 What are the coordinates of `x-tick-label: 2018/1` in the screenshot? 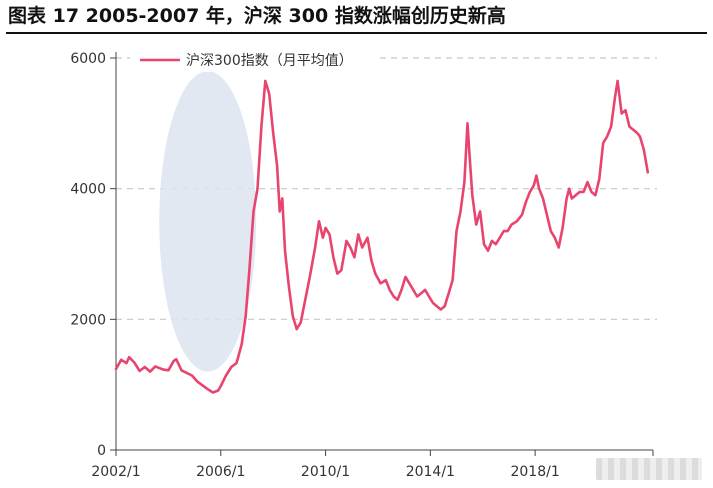 It's located at (534, 472).